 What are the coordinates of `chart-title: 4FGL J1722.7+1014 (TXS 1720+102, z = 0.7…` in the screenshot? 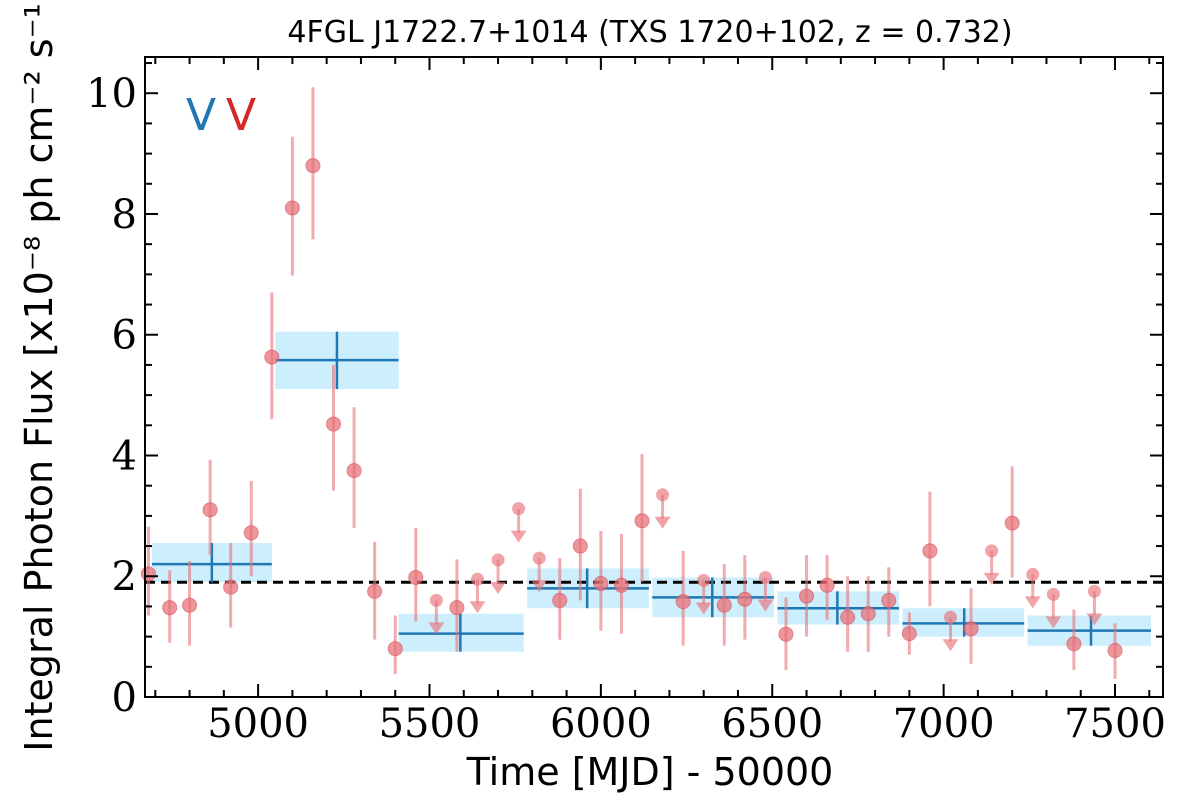 It's located at (649, 32).